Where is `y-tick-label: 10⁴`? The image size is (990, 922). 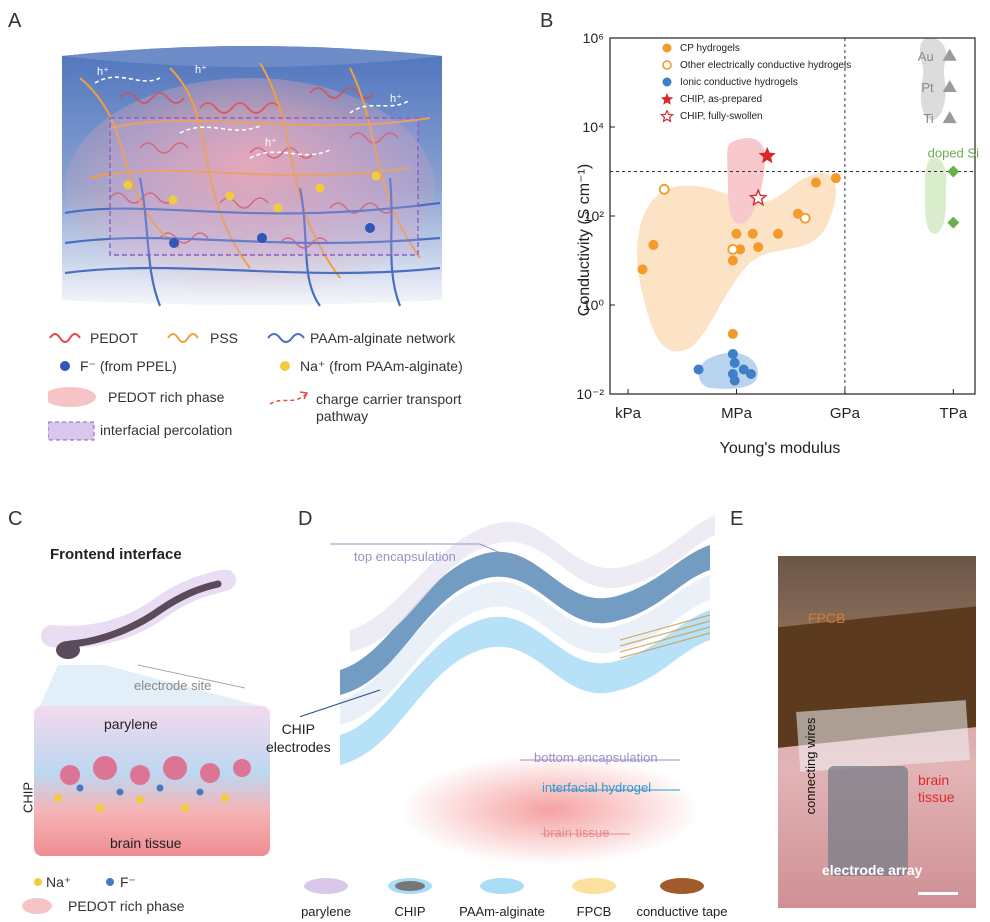
y-tick-label: 10⁴ is located at coordinates (593, 127).